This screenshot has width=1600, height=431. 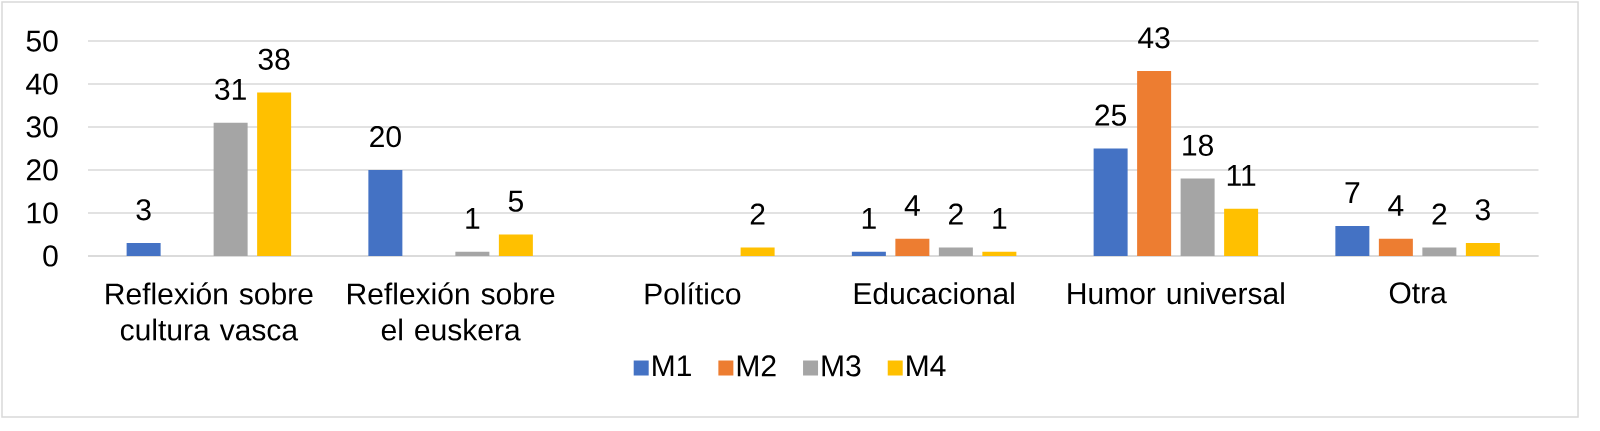 I want to click on x-tick-label: Reflexión sobre cultura vasca, so click(x=209, y=311).